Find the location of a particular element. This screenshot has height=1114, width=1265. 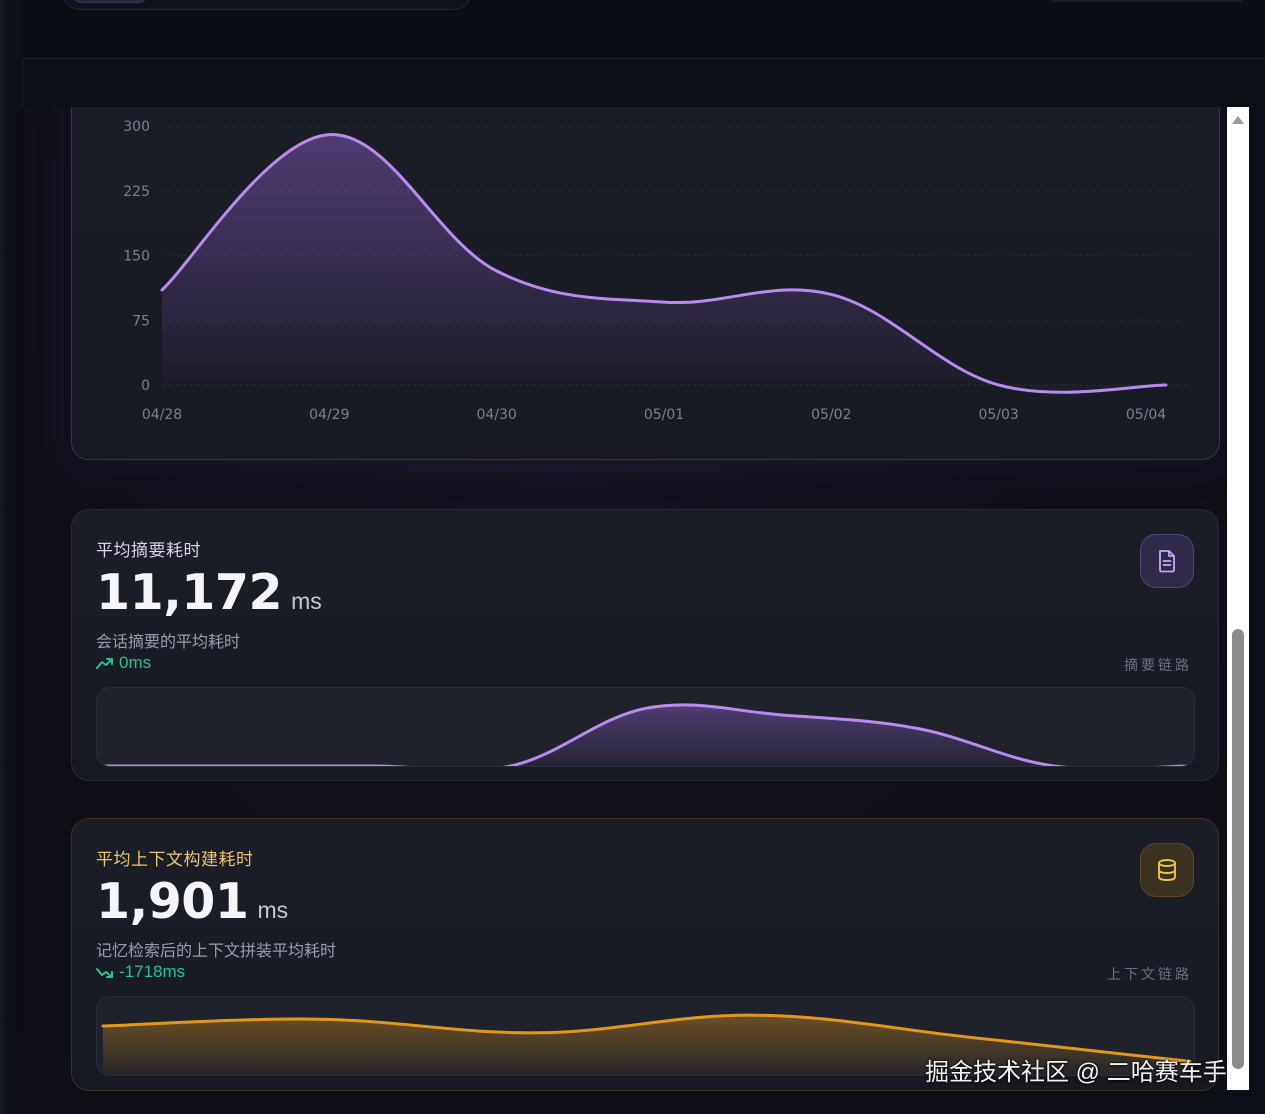

top-bar is located at coordinates (643, 29).